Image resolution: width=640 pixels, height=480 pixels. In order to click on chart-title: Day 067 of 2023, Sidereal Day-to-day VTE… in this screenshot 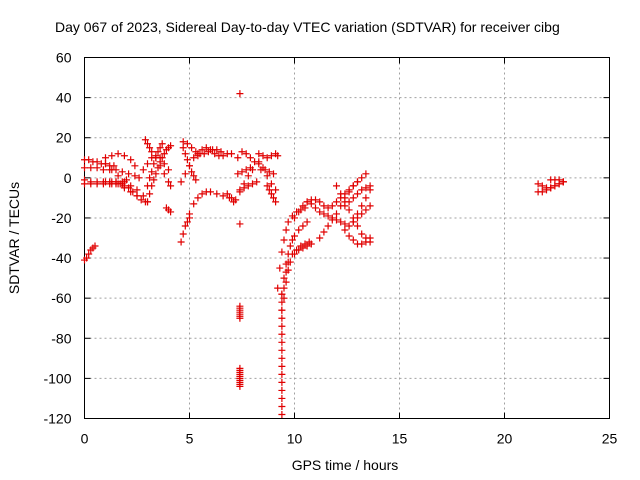, I will do `click(307, 27)`.